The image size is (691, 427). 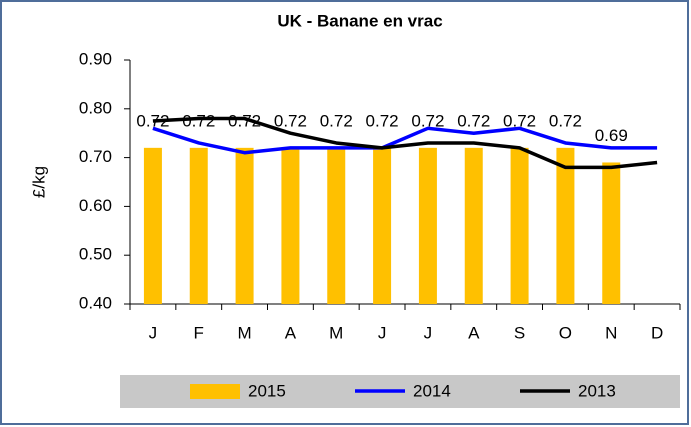 I want to click on x-tick-label: O, so click(x=565, y=332).